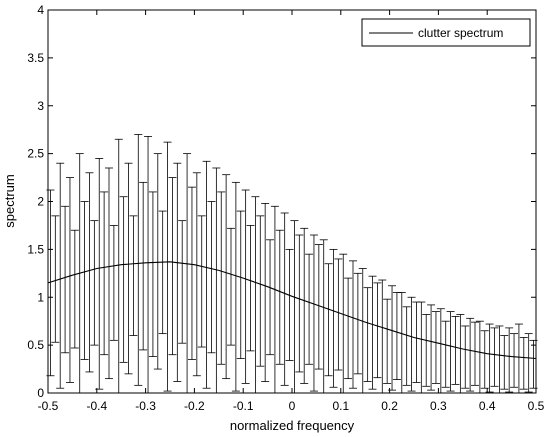 The width and height of the screenshot is (550, 437). What do you see at coordinates (389, 406) in the screenshot?
I see `x-tick-label: 0.2` at bounding box center [389, 406].